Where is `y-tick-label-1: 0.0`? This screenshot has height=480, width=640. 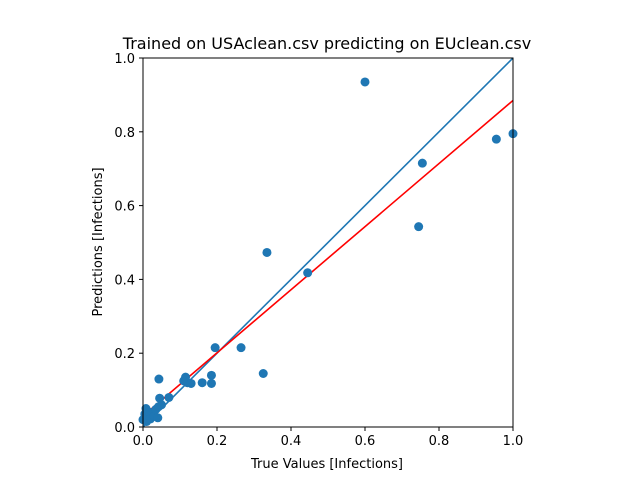
y-tick-label-1: 0.0 is located at coordinates (124, 428).